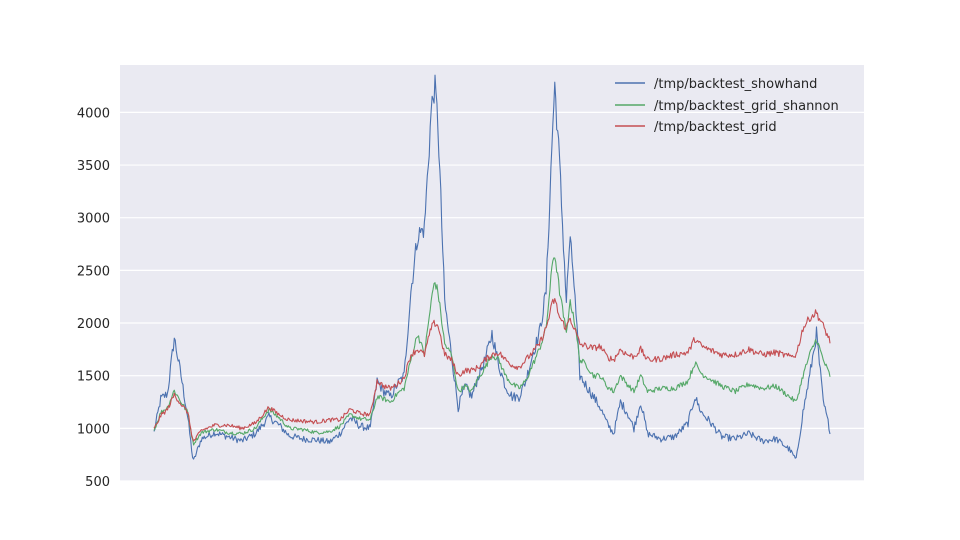 This screenshot has width=960, height=540. What do you see at coordinates (93, 429) in the screenshot?
I see `y-tick-label-1000: 1000` at bounding box center [93, 429].